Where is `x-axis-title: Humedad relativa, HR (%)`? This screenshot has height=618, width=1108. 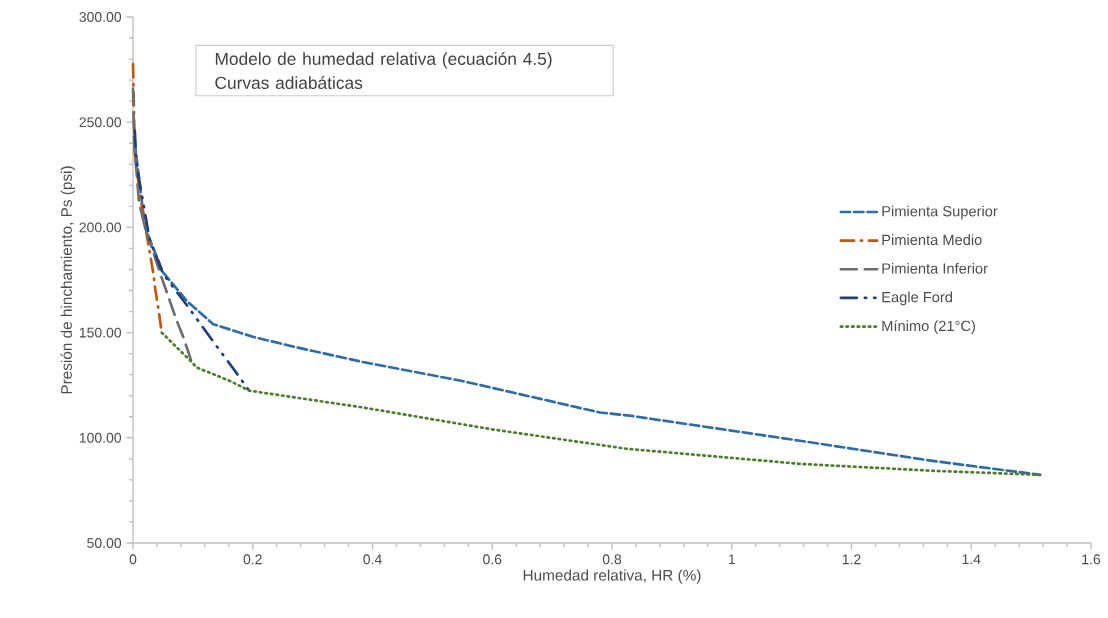
x-axis-title: Humedad relativa, HR (%) is located at coordinates (612, 576).